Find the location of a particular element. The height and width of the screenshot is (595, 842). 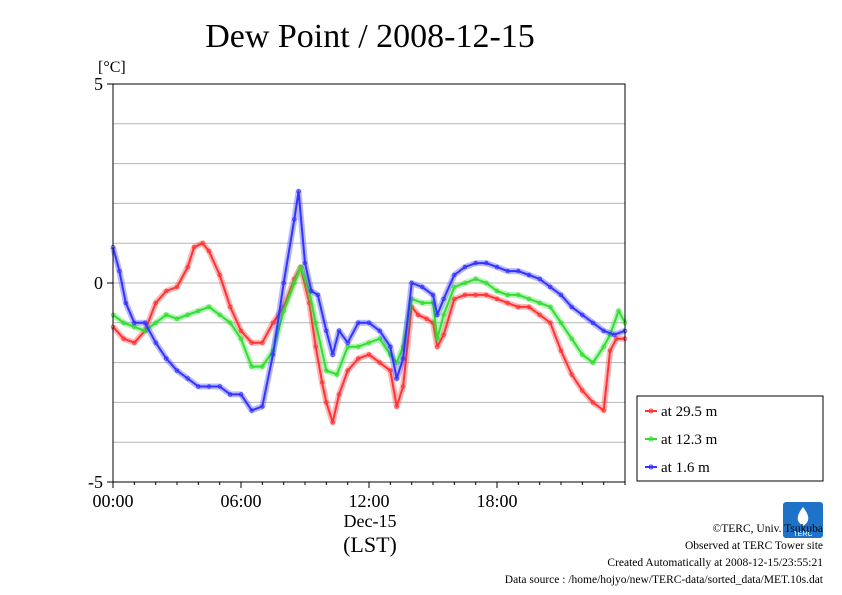

x-tick-label: 06:00 is located at coordinates (240, 501).